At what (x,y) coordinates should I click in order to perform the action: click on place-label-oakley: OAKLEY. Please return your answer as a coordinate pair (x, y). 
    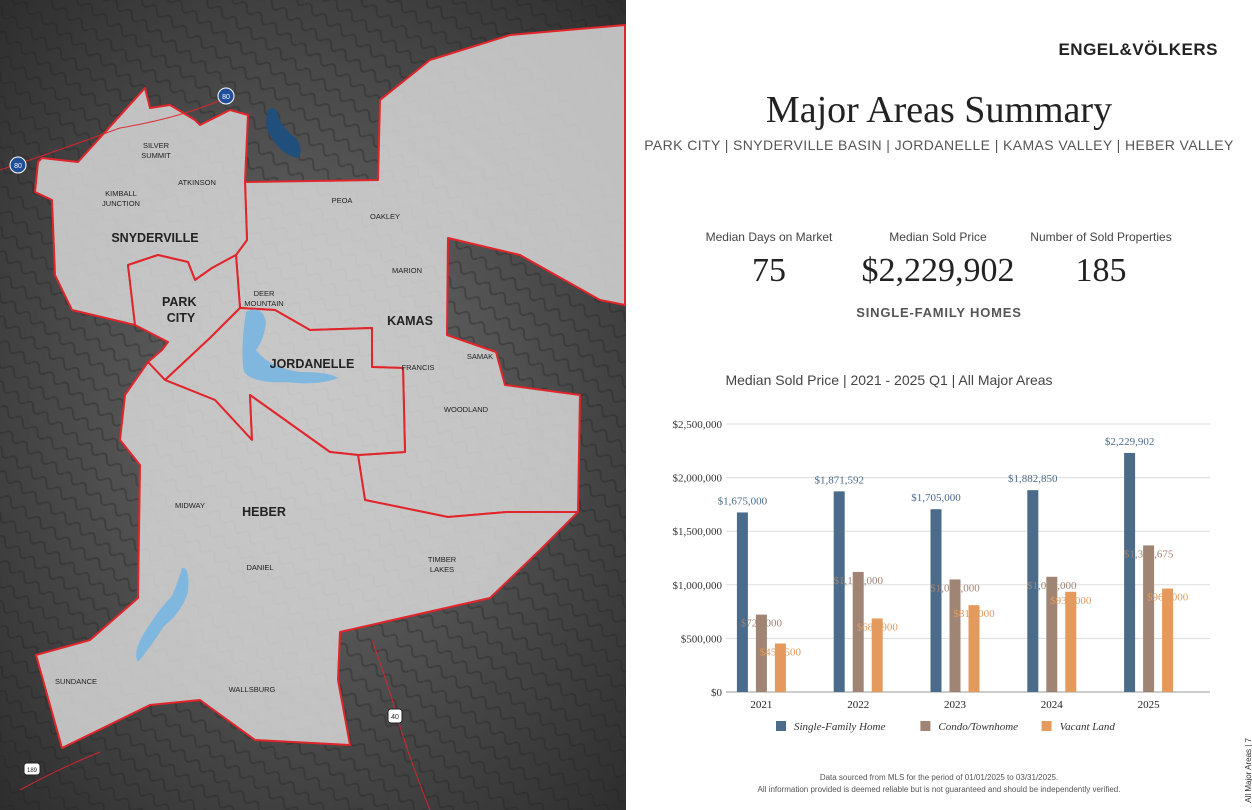
    Looking at the image, I should click on (385, 216).